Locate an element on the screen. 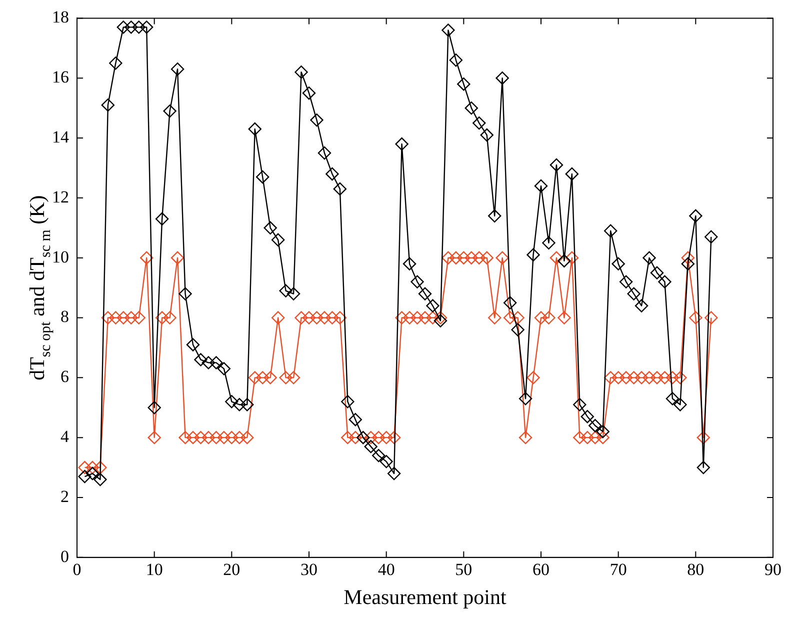  y-tick-label: 8 is located at coordinates (64, 316).